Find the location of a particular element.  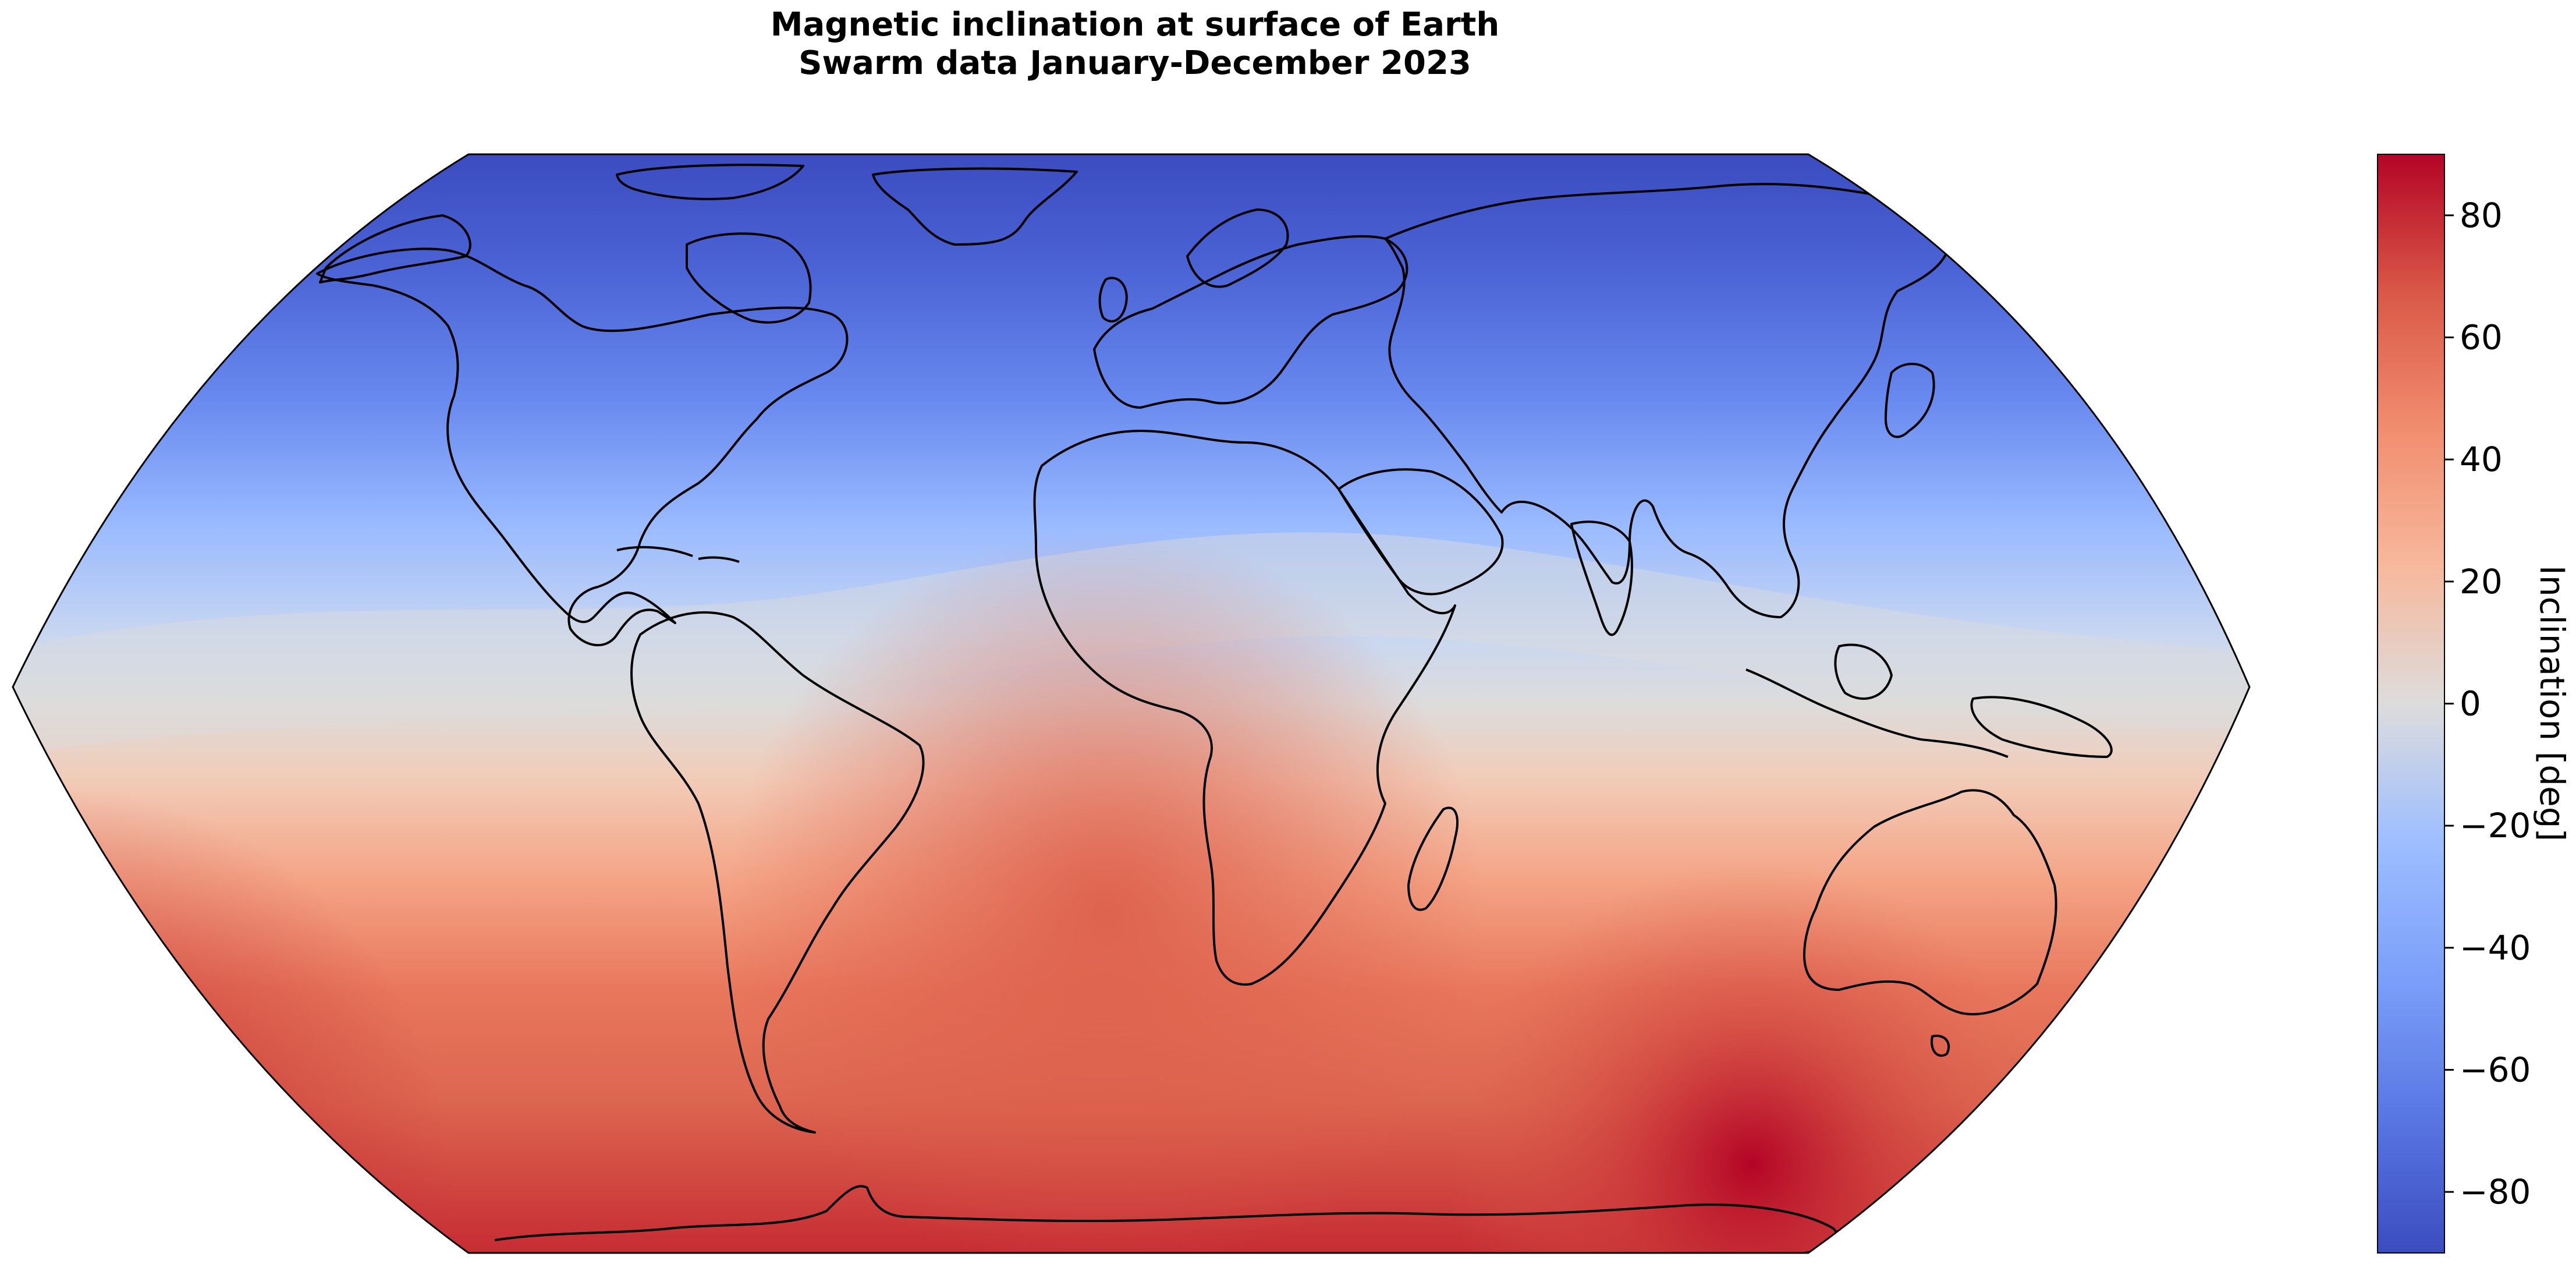

coastline-antarctica is located at coordinates (1167, 1219).